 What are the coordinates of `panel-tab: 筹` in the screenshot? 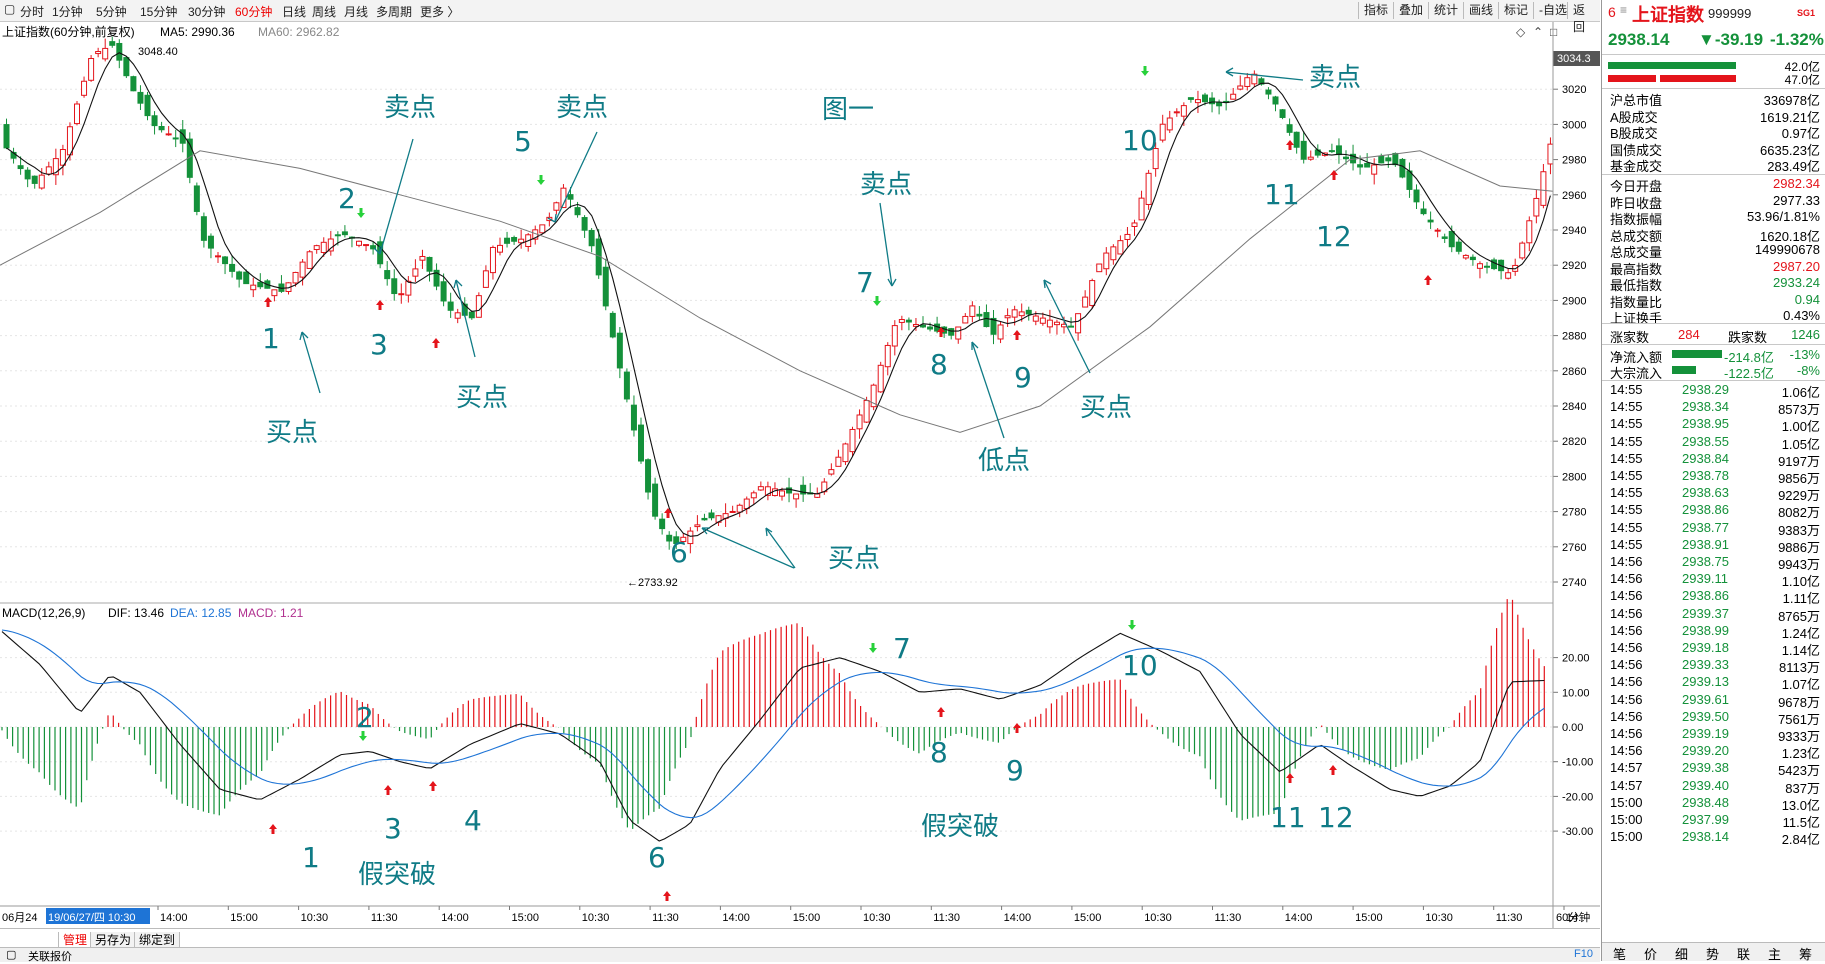 It's located at (1805, 954).